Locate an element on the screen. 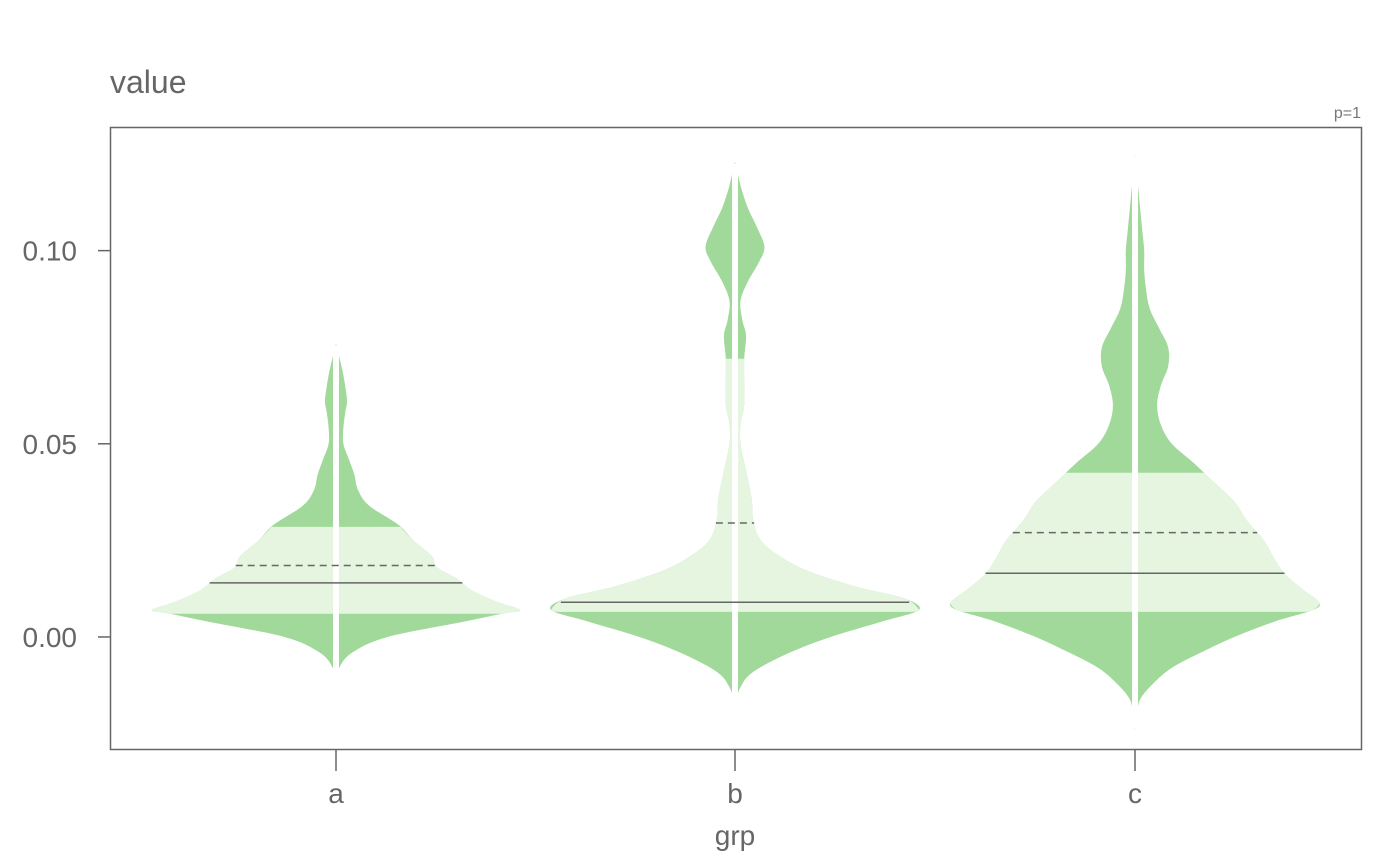 This screenshot has width=1400, height=866. violin-a is located at coordinates (336, 521).